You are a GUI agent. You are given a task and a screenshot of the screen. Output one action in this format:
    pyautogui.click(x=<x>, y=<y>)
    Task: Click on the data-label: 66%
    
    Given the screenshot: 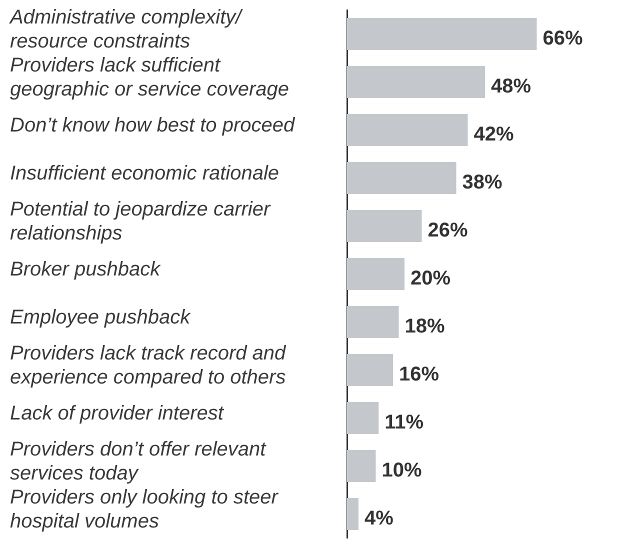 What is the action you would take?
    pyautogui.click(x=562, y=39)
    